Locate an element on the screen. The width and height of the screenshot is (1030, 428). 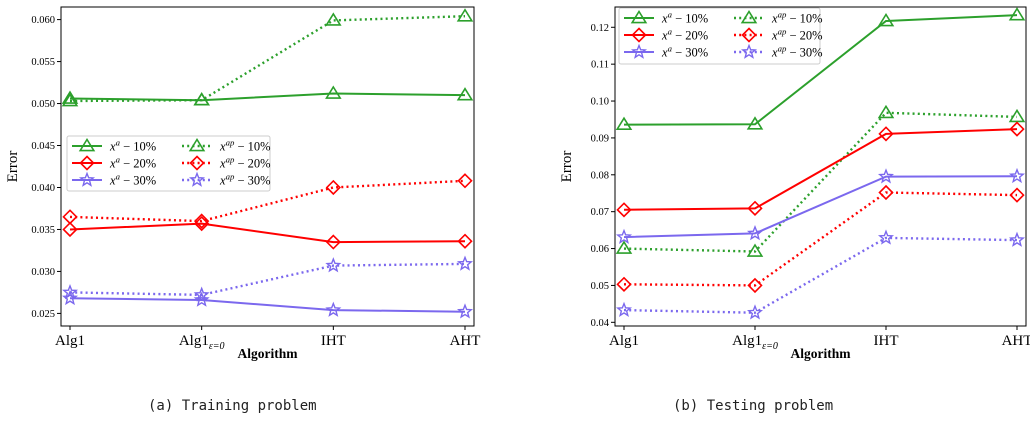
y-tick-label: 0.12 is located at coordinates (600, 28).